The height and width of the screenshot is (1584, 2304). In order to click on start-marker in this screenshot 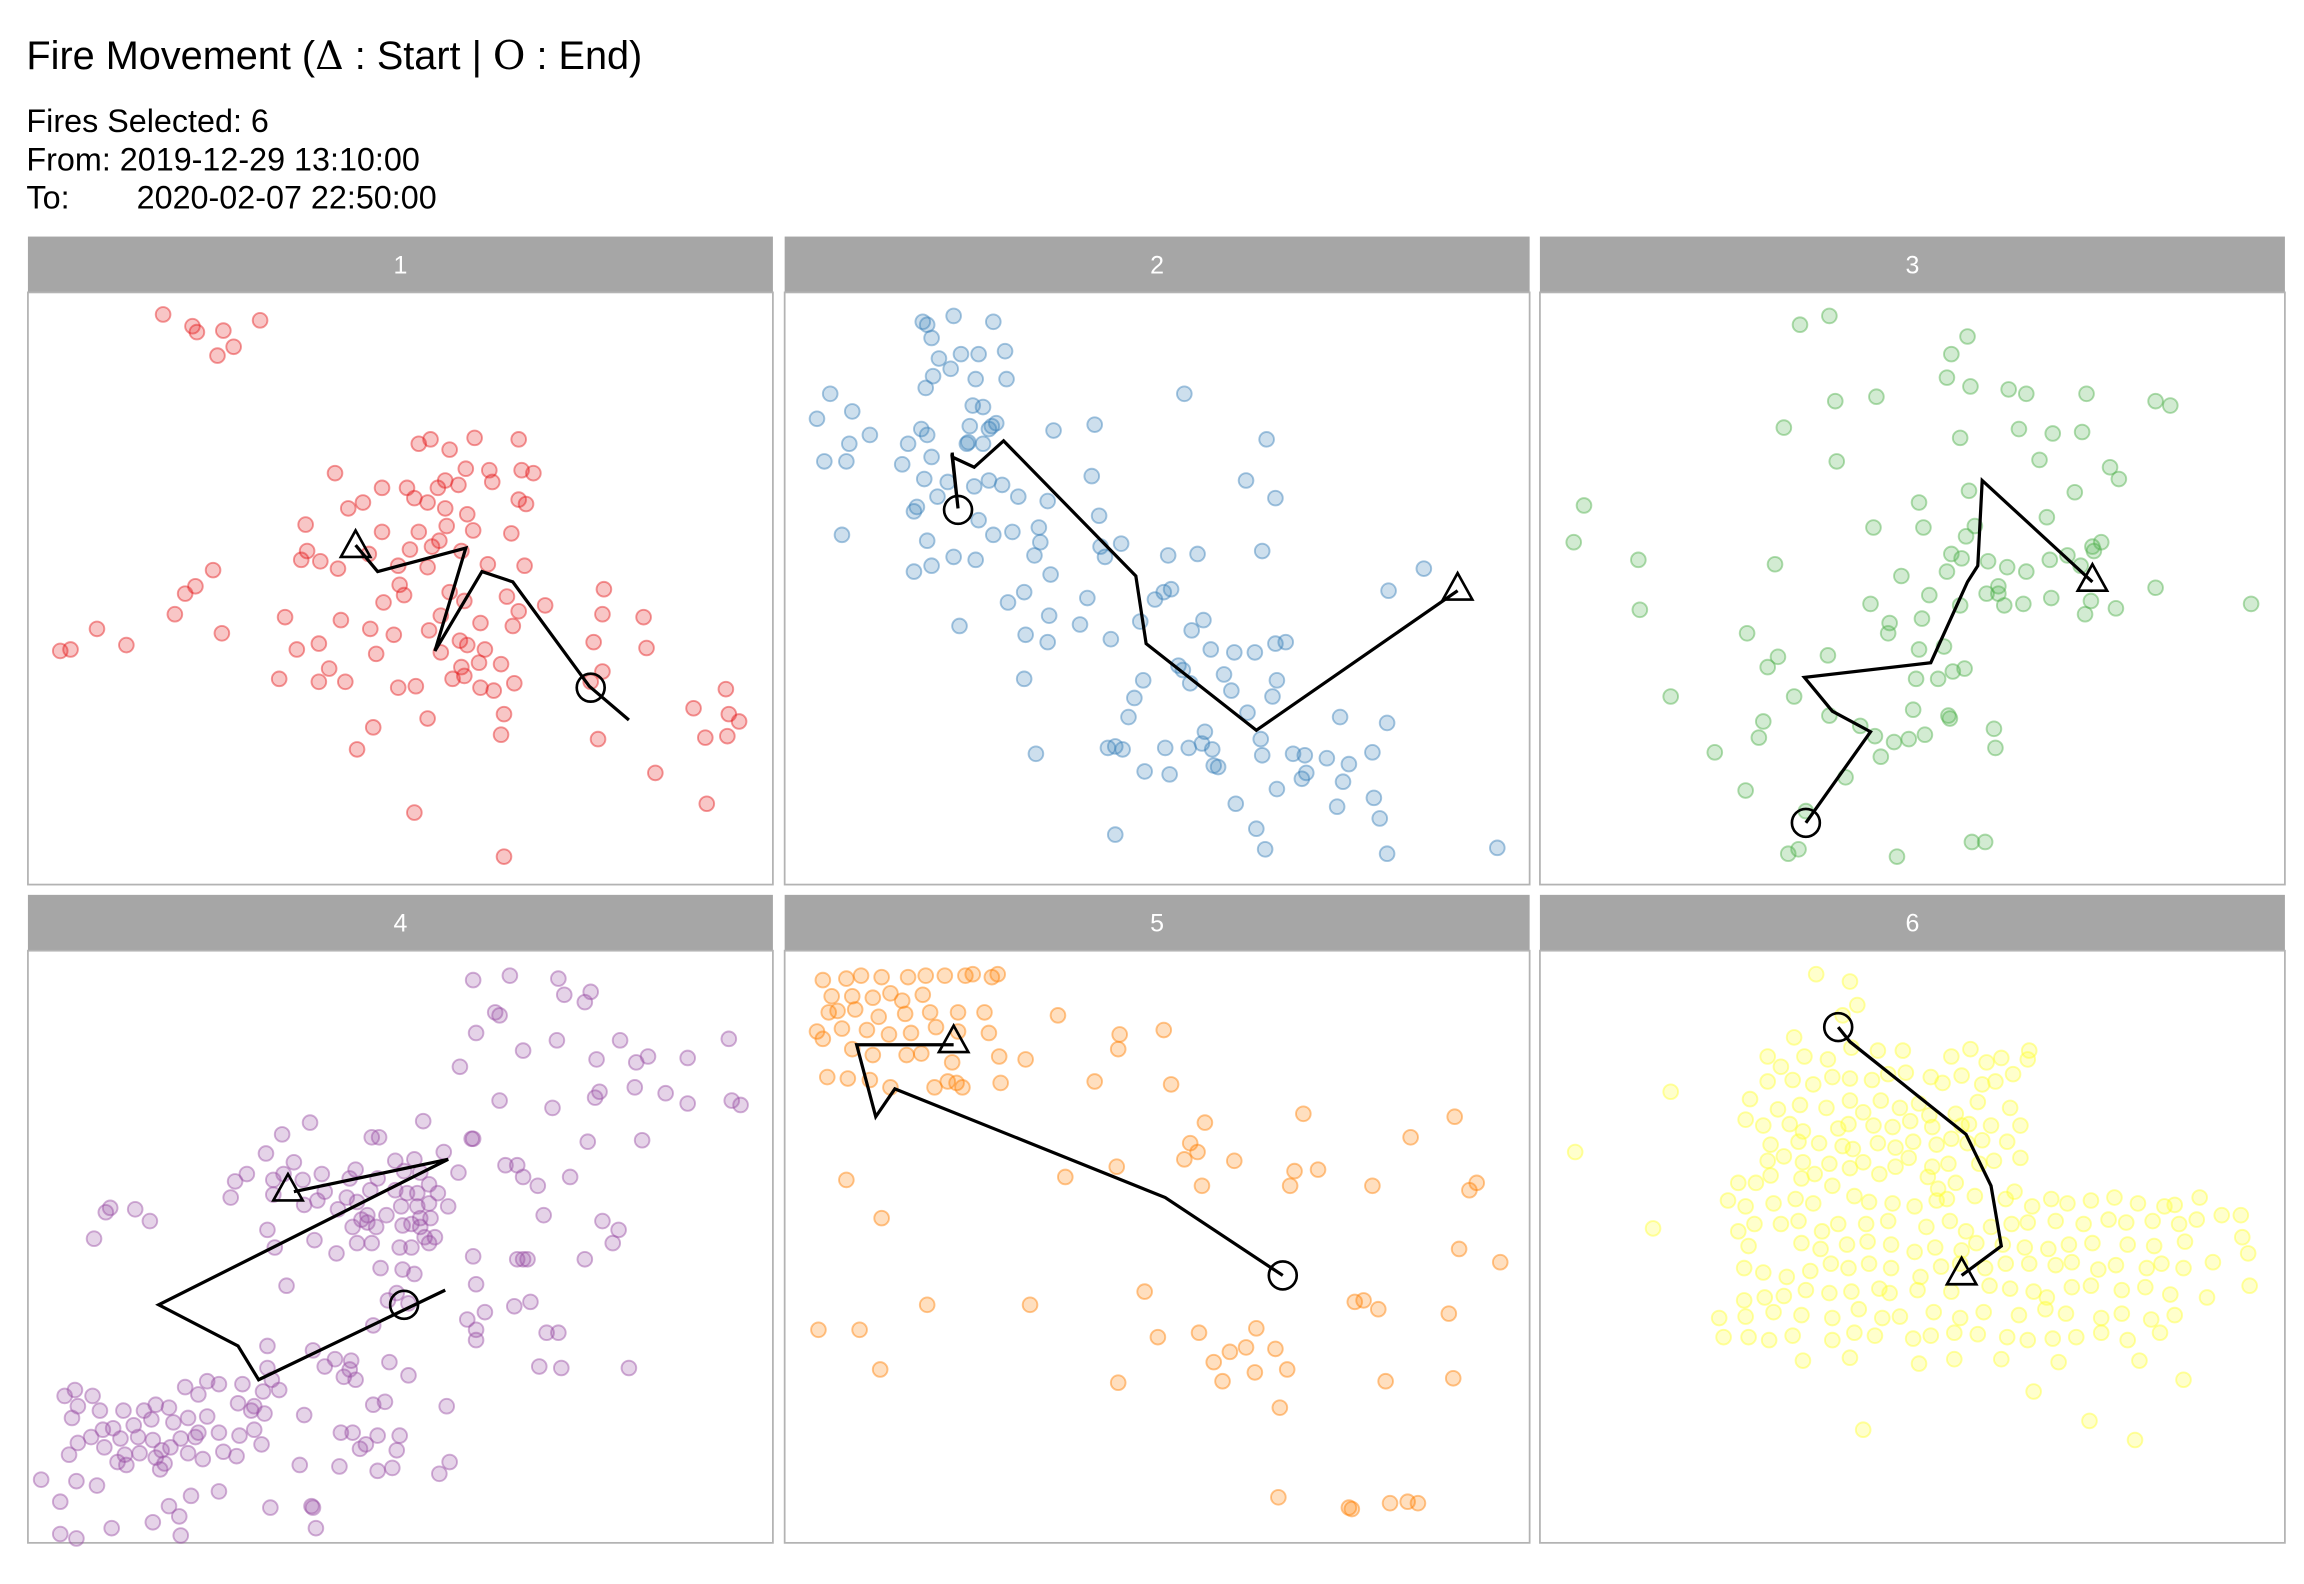, I will do `click(2092, 577)`.